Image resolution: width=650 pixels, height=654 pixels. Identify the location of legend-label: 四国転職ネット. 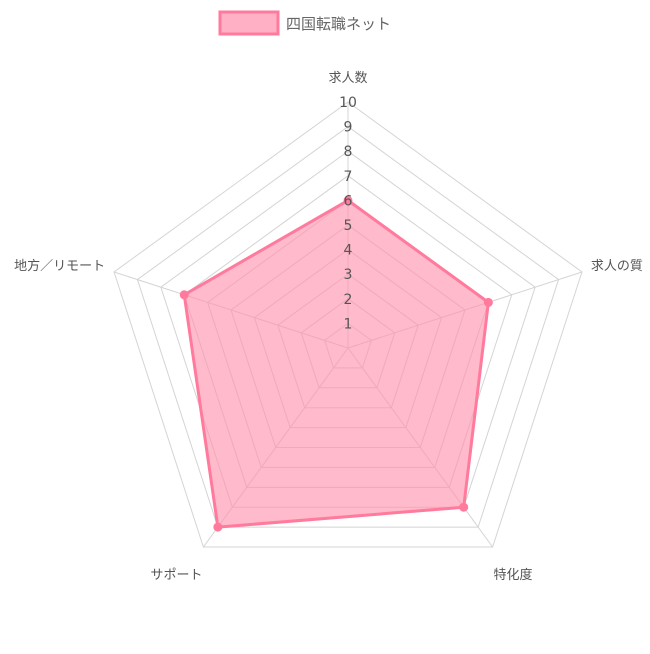
(338, 24).